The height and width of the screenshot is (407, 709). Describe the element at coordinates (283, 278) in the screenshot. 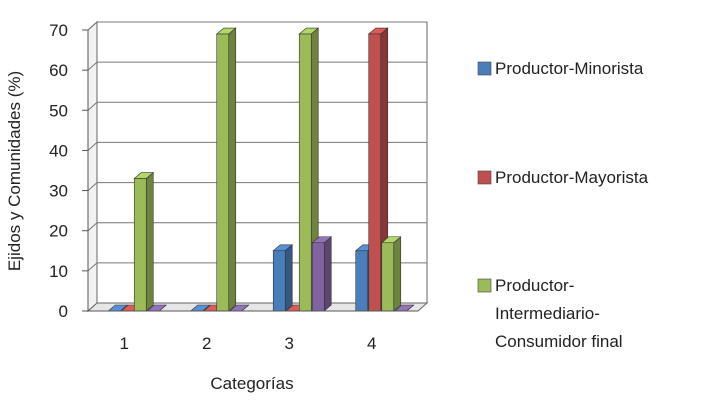

I see `bar-s1-c3` at that location.